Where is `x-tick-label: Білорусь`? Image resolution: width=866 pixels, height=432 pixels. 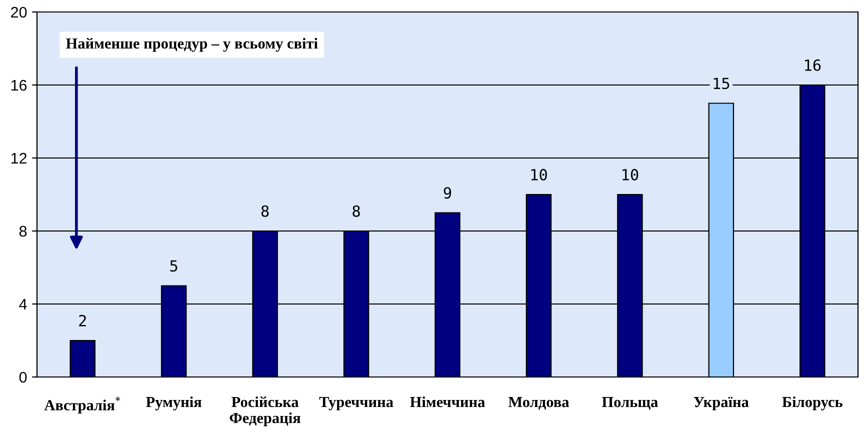 x-tick-label: Білорусь is located at coordinates (812, 403).